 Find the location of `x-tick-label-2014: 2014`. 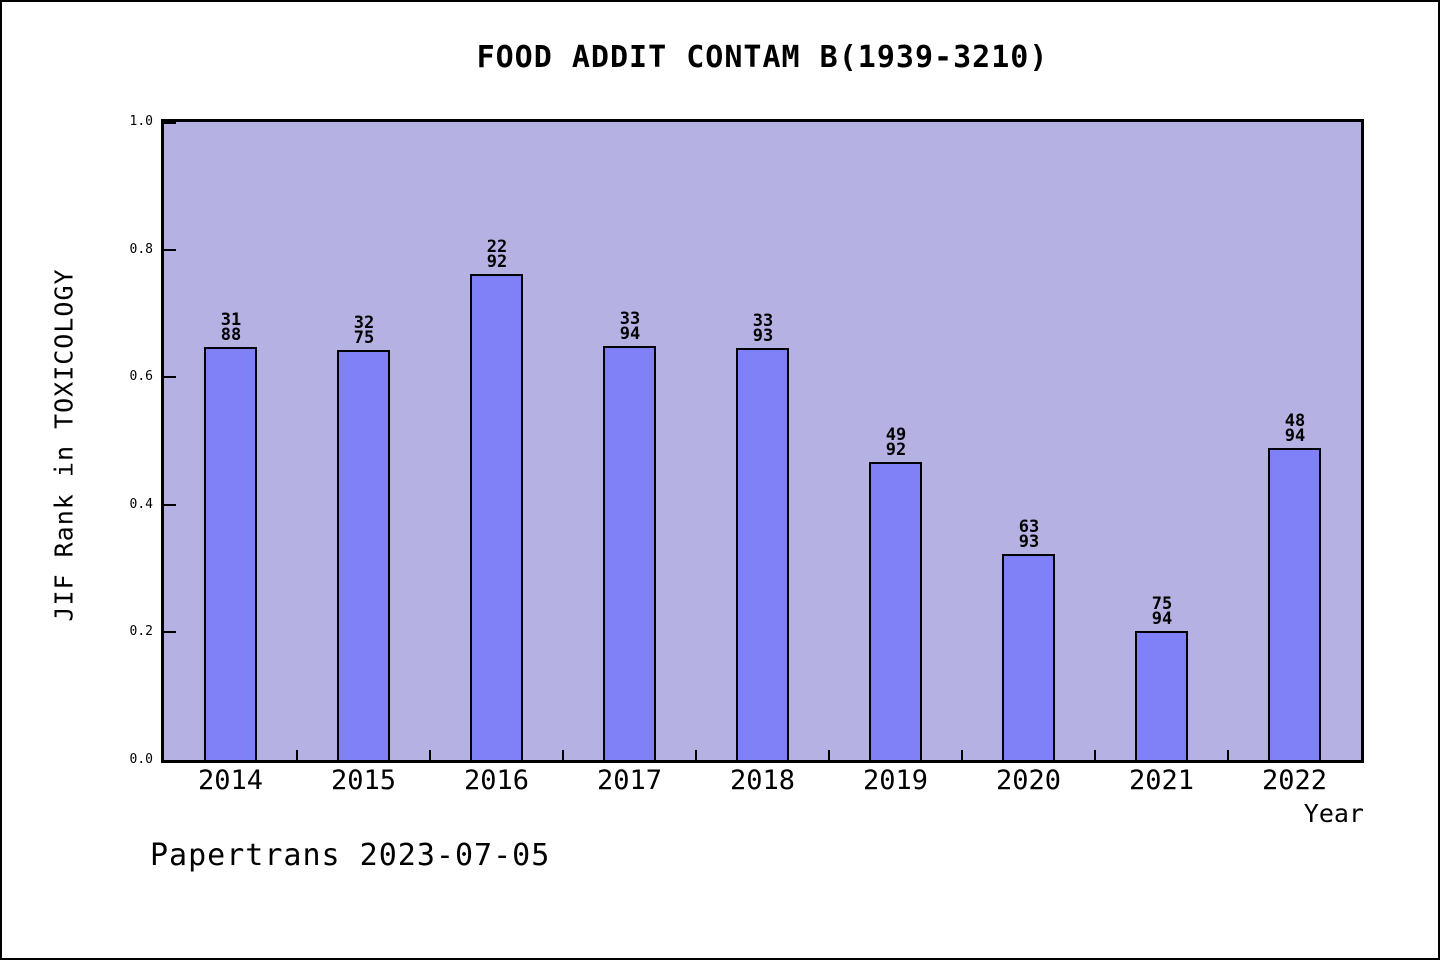

x-tick-label-2014: 2014 is located at coordinates (230, 780).